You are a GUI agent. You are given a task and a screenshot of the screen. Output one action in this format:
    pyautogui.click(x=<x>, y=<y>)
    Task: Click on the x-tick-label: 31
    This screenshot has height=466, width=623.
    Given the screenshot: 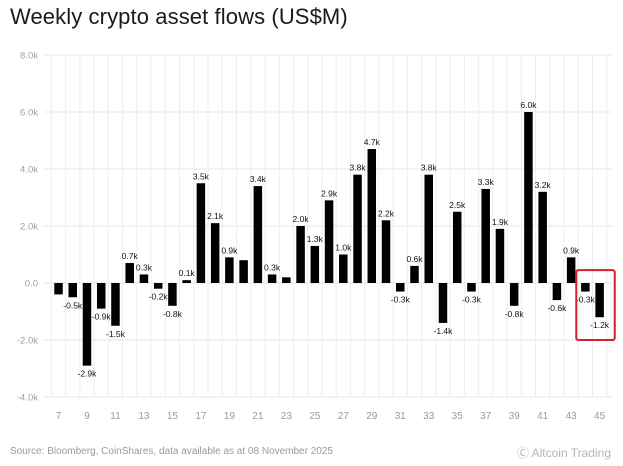 What is the action you would take?
    pyautogui.click(x=401, y=416)
    